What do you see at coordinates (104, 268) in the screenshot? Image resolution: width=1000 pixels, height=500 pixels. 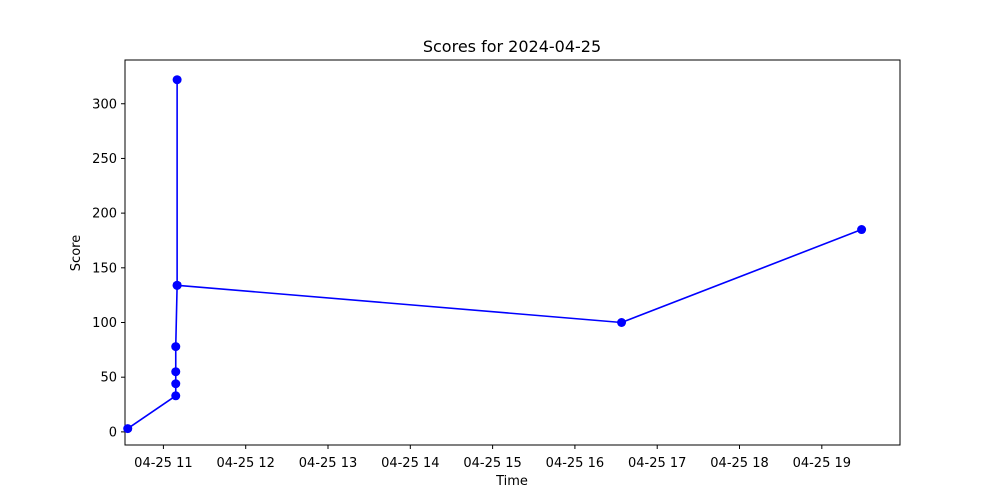 I see `y-tick-label: 150` at bounding box center [104, 268].